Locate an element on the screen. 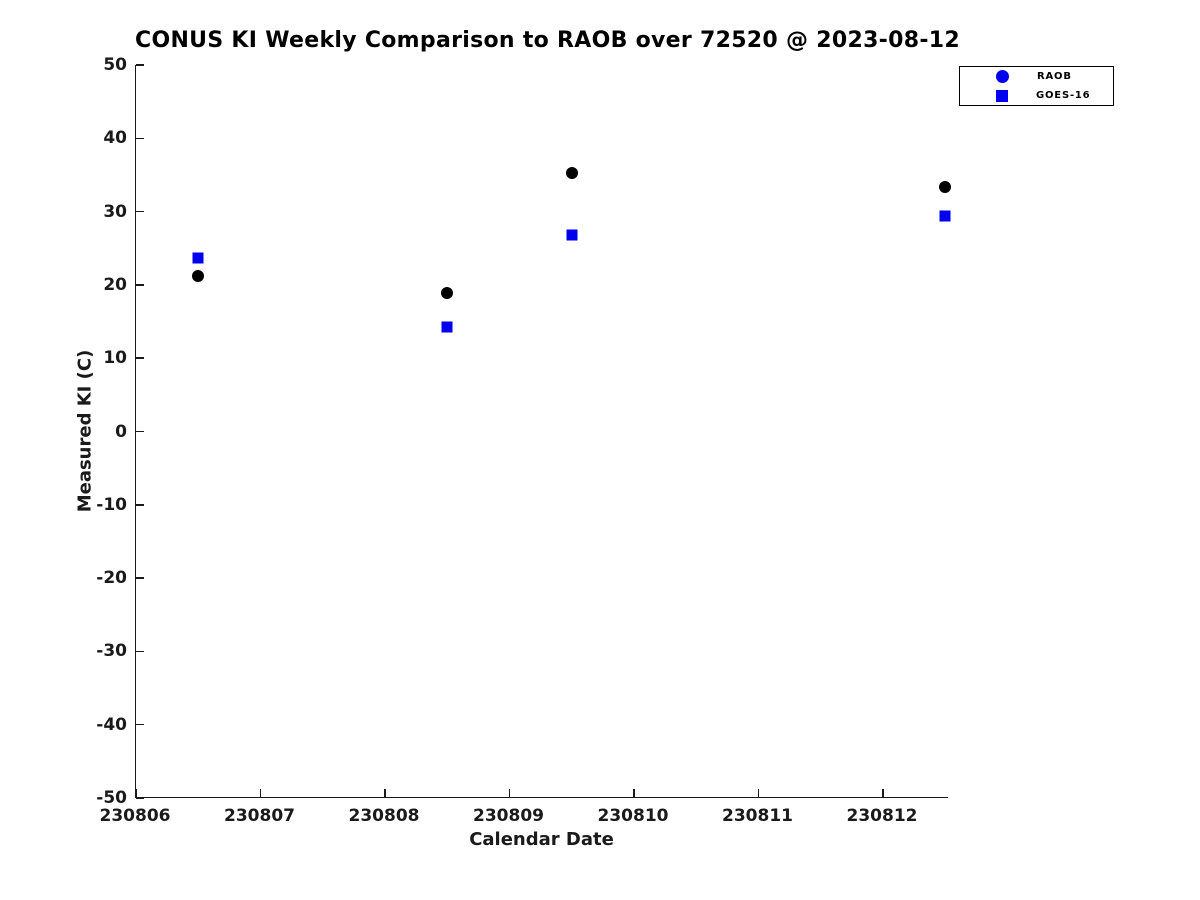  y-tick-label: 40 is located at coordinates (115, 138).